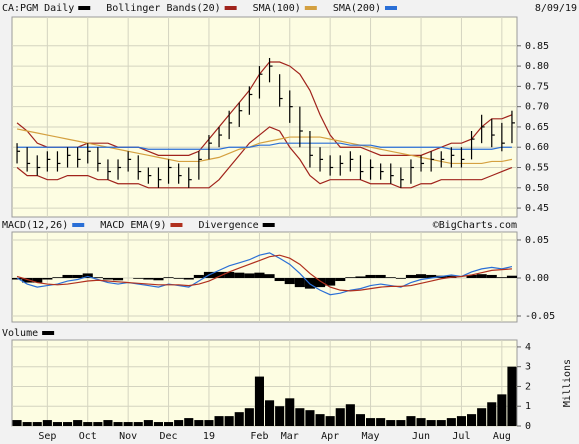  Describe the element at coordinates (88, 436) in the screenshot. I see `x-tick-label: Oct` at that location.